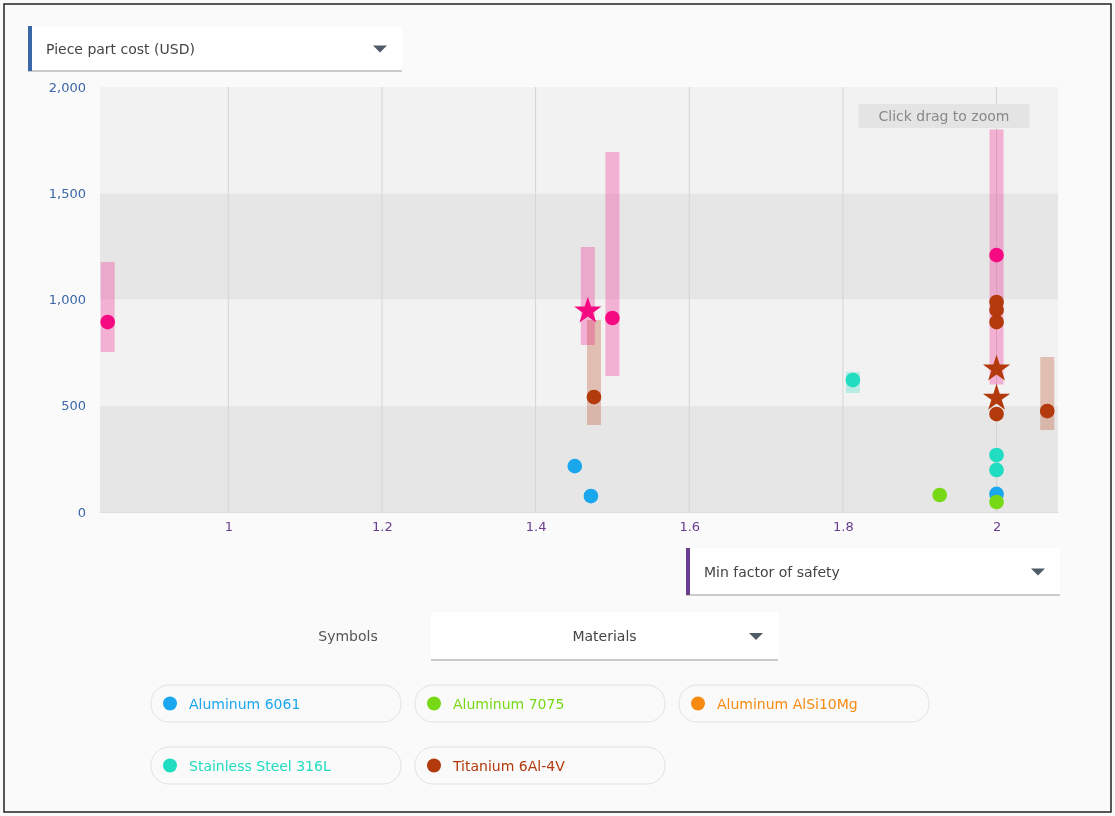  Describe the element at coordinates (245, 704) in the screenshot. I see `legend-label: Aluminum 6061` at that location.